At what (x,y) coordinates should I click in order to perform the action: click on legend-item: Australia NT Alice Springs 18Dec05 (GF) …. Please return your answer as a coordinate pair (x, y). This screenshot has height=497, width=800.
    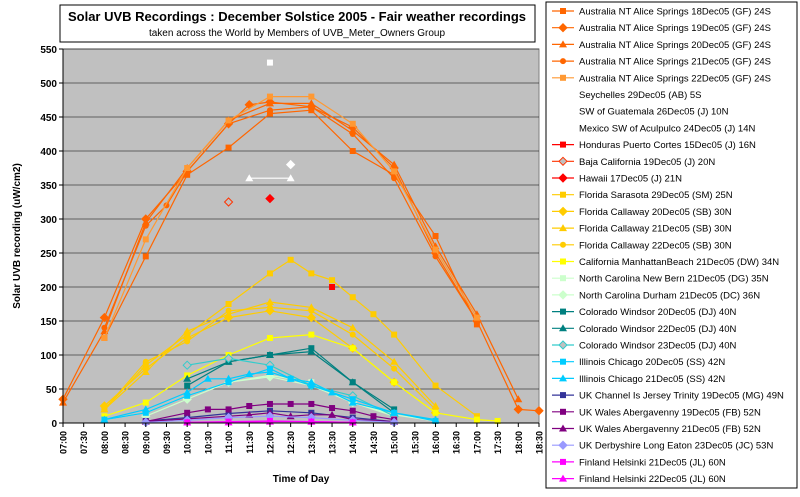
    Looking at the image, I should click on (661, 12).